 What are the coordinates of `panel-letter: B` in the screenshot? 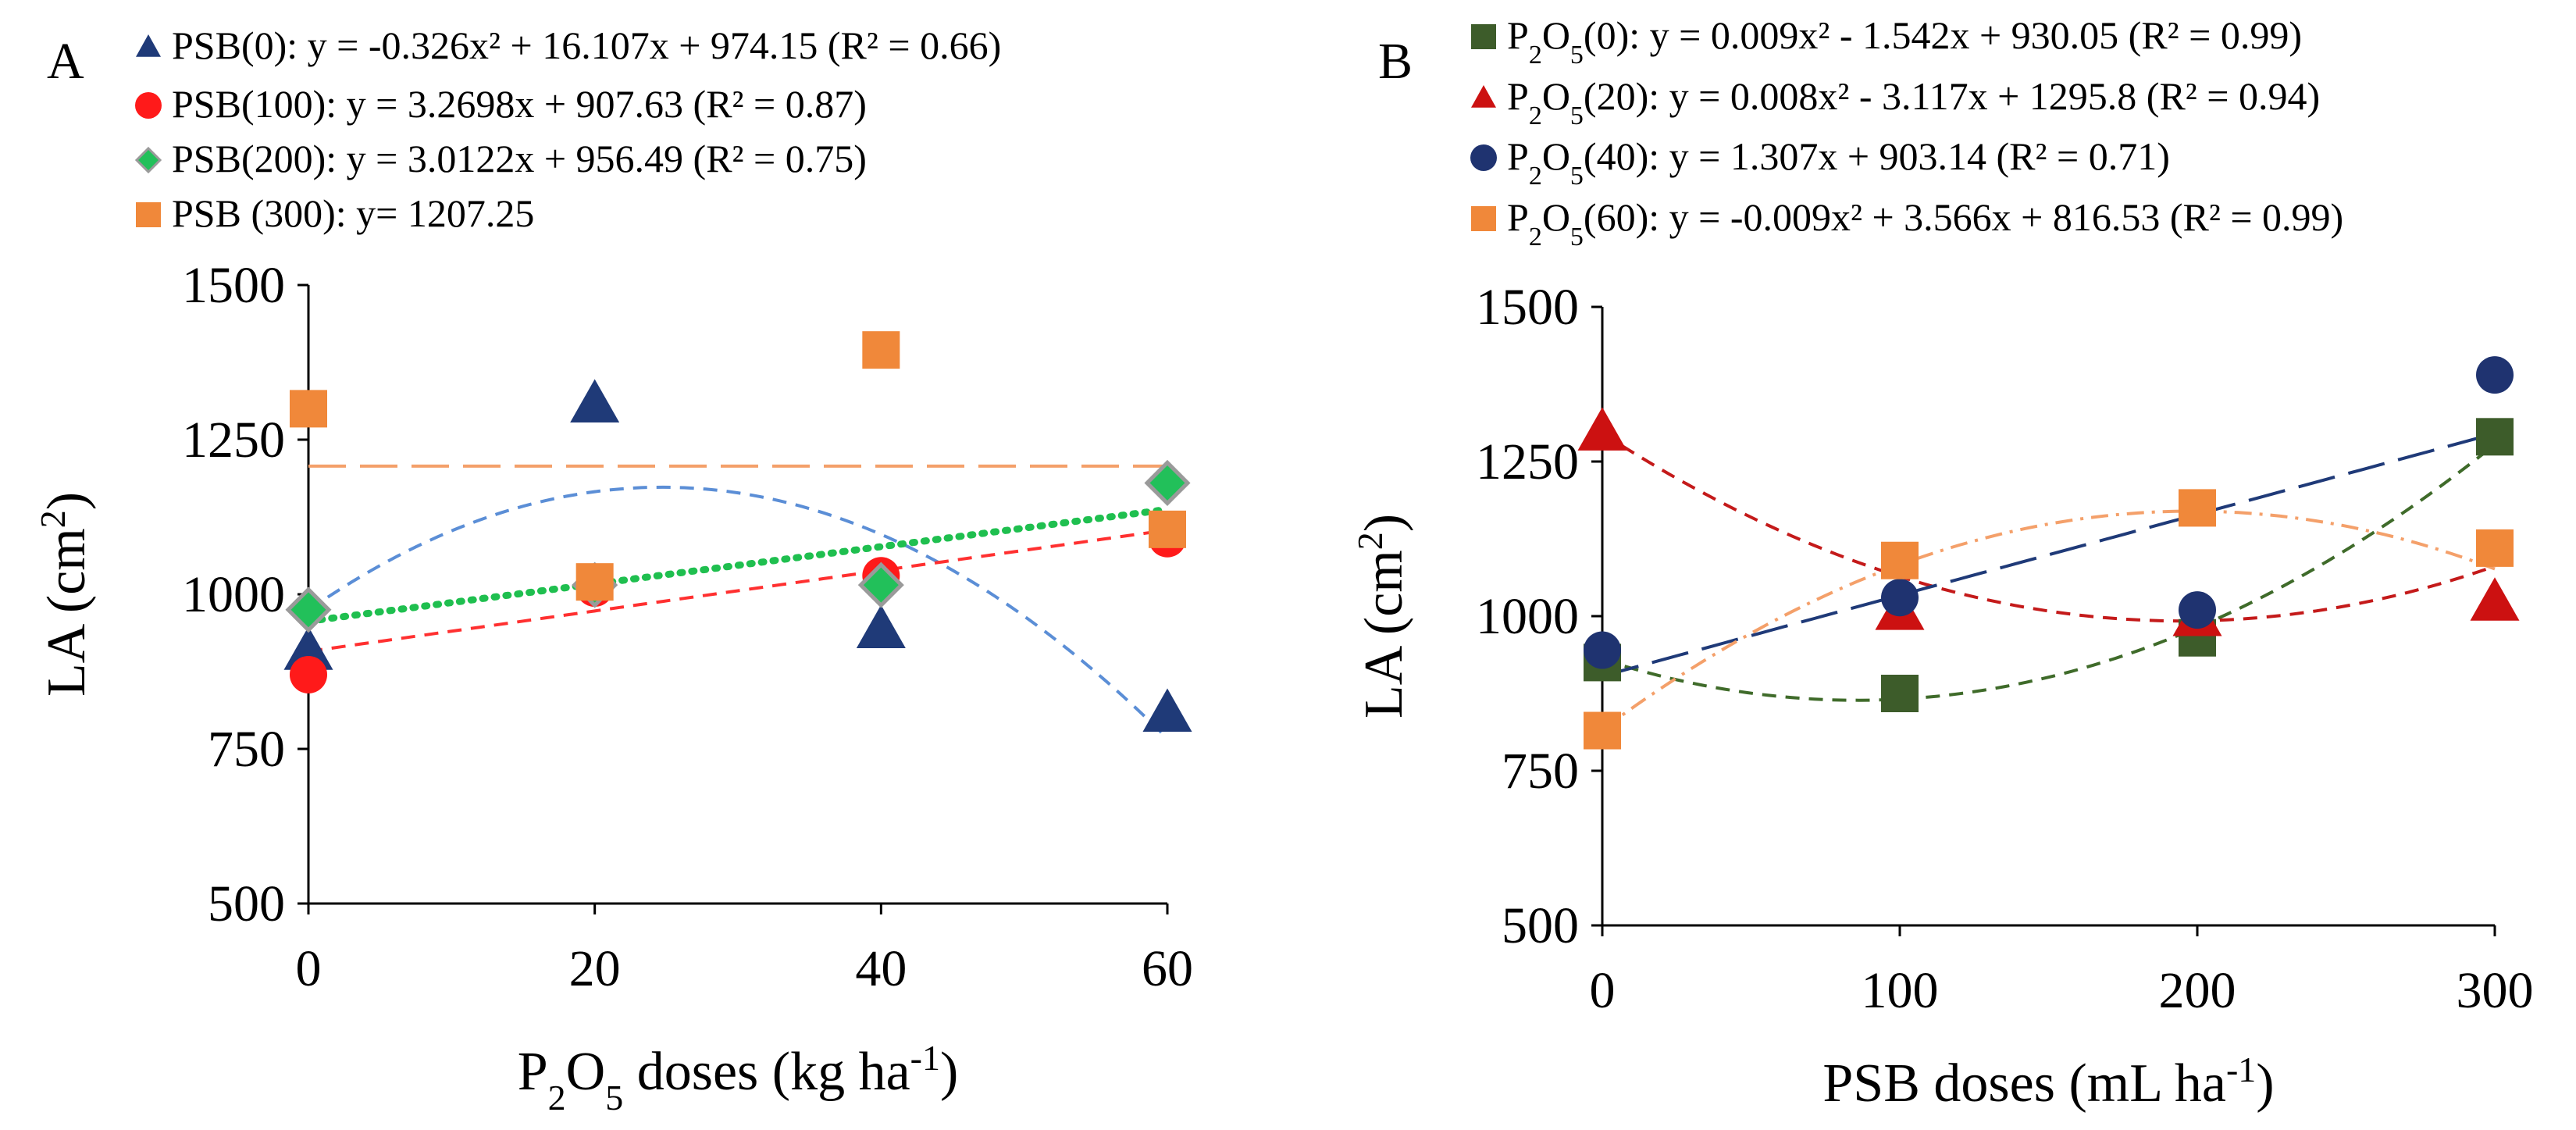 It's located at (1395, 62).